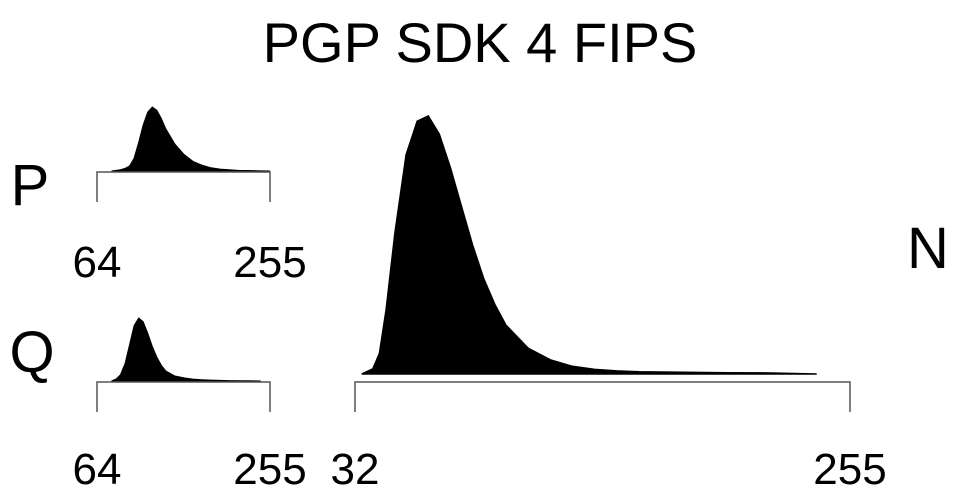 Image resolution: width=960 pixels, height=499 pixels. Describe the element at coordinates (97, 469) in the screenshot. I see `panel-q-tick-min: 64` at that location.